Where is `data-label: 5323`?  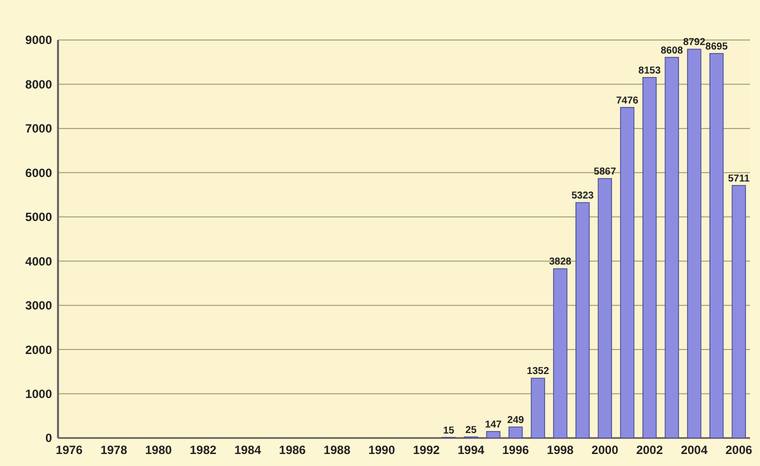
data-label: 5323 is located at coordinates (582, 196).